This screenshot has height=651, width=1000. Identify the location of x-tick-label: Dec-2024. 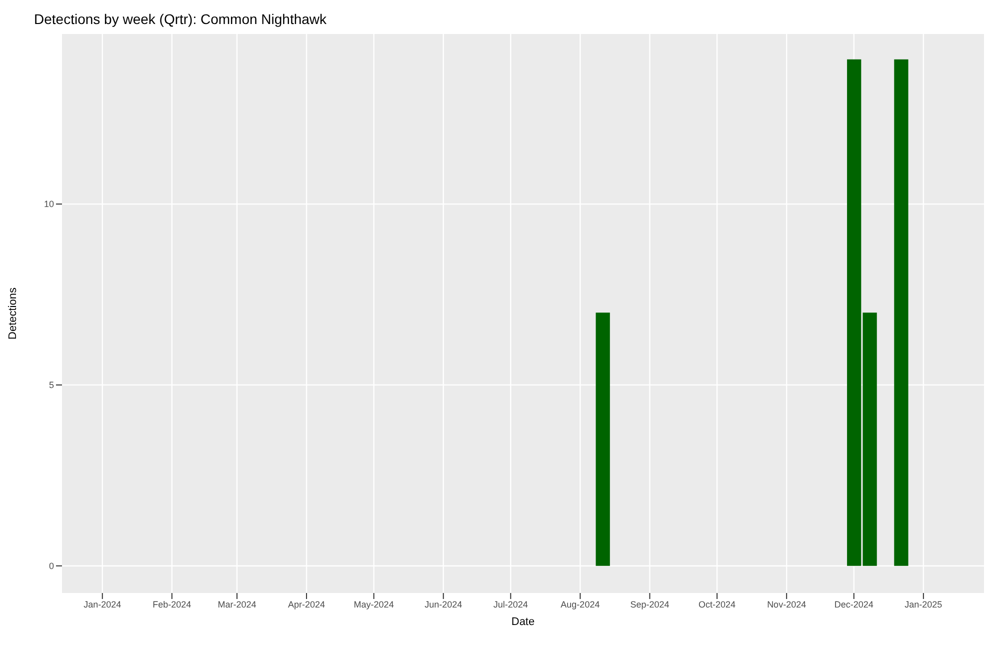
(854, 604).